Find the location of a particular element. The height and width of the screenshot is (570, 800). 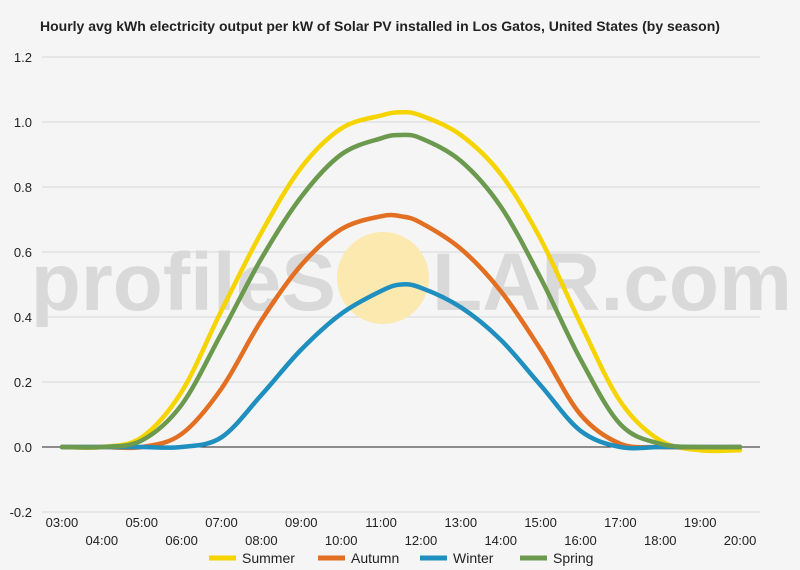

x-tick-label: 08:00 is located at coordinates (261, 540).